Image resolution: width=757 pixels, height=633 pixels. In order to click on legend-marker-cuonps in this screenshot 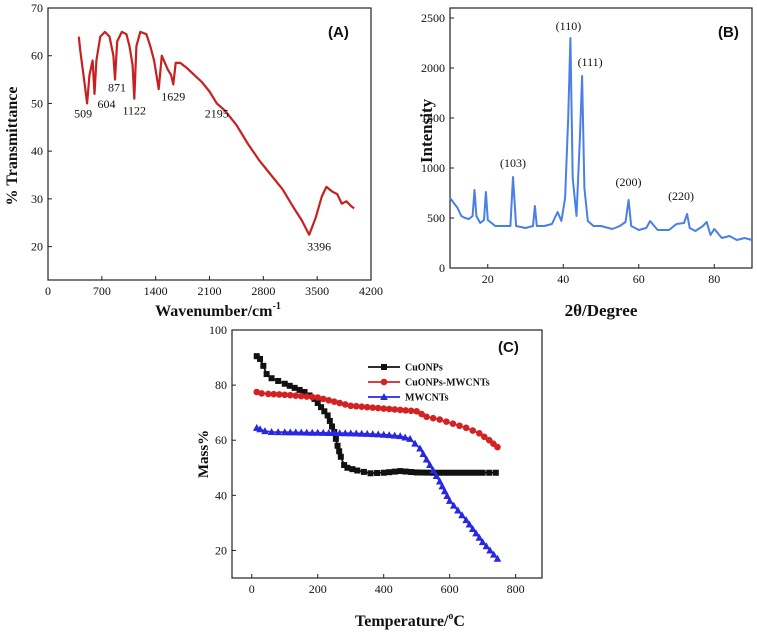, I will do `click(384, 367)`.